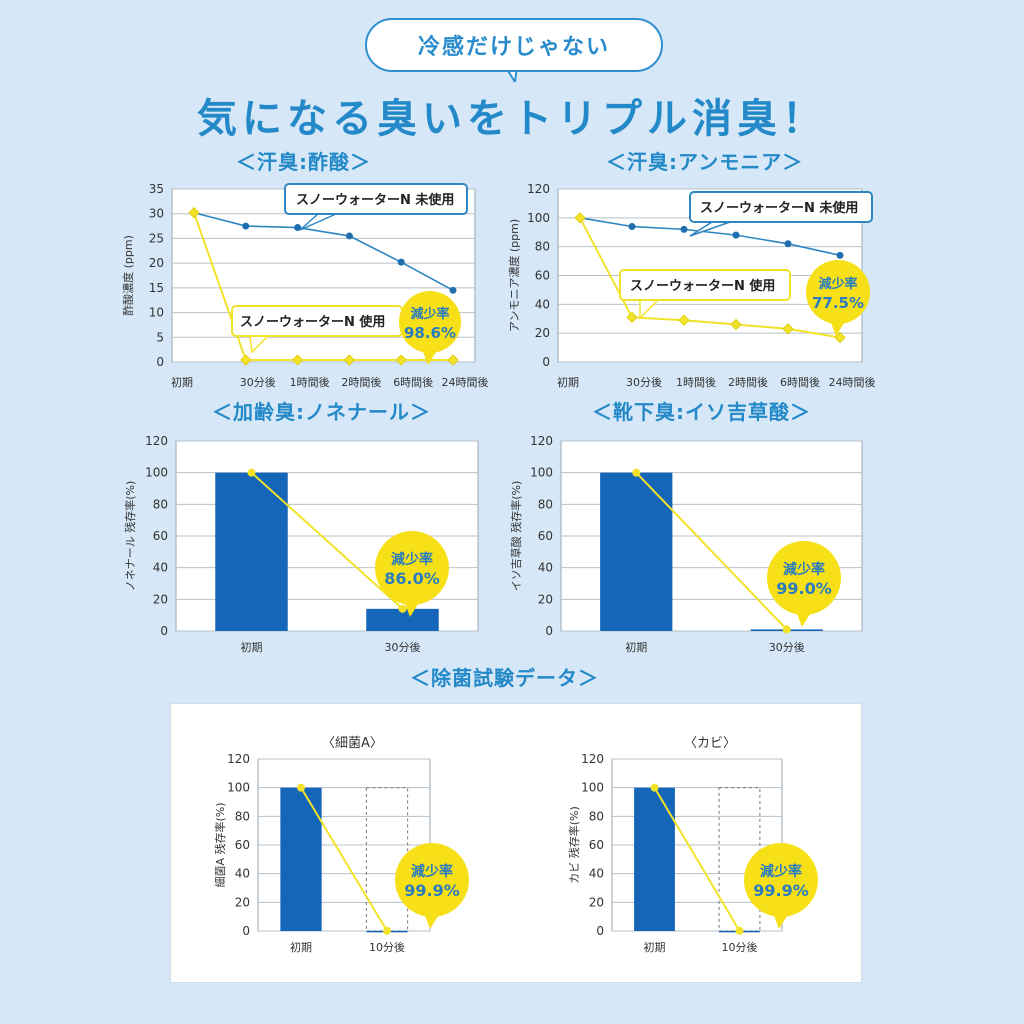  I want to click on speech-bubble: 冷感だけじゃない, so click(514, 50).